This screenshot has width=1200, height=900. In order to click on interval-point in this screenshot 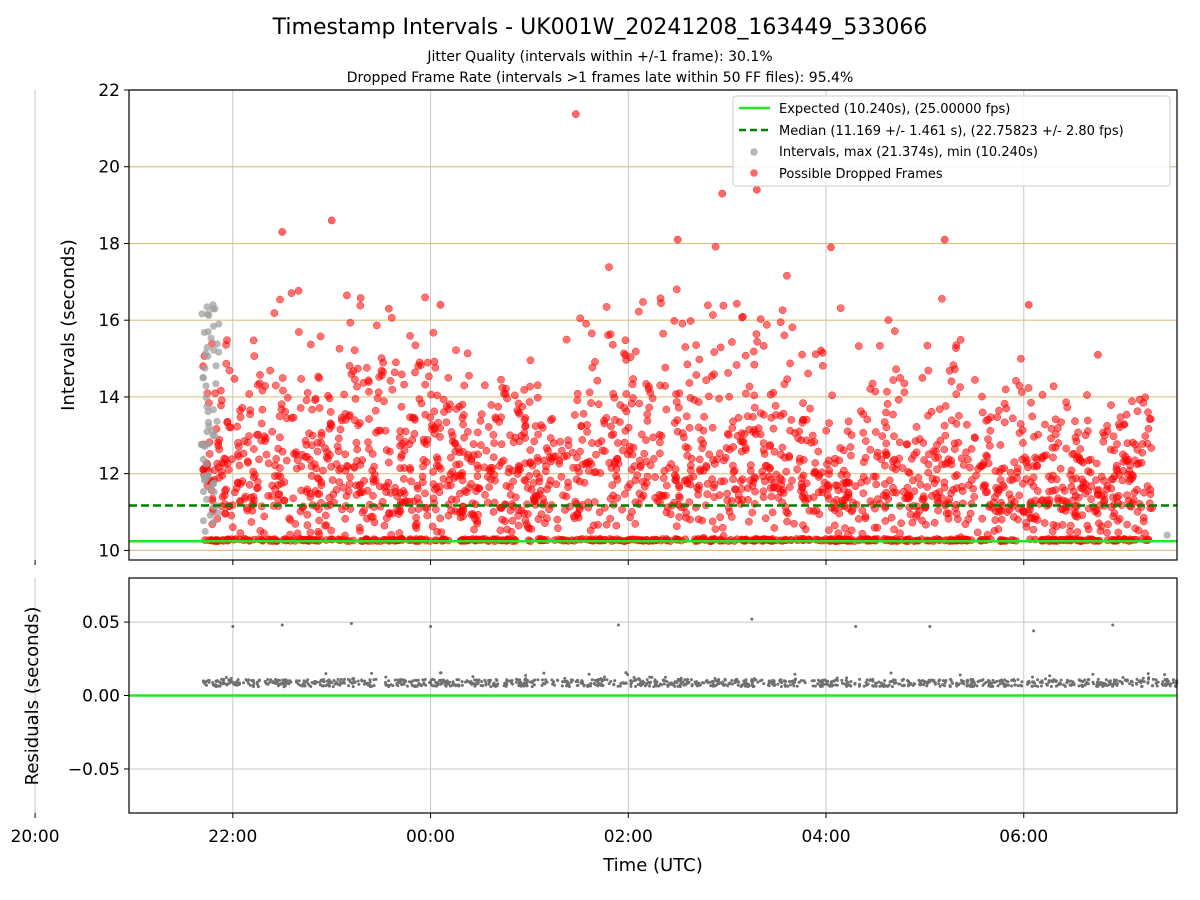, I will do `click(203, 521)`.